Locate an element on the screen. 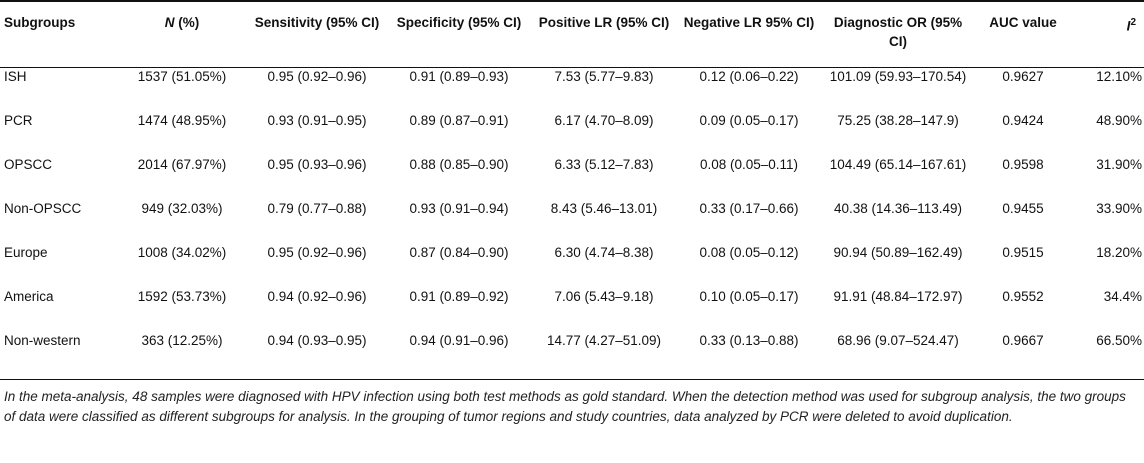 This screenshot has height=463, width=1144. bottom-rule is located at coordinates (572, 379).